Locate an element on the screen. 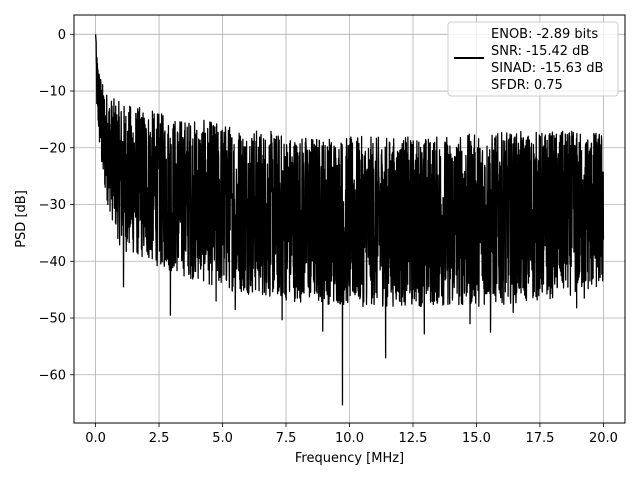 This screenshot has height=480, width=640. x-axis-label: Frequency [MHz] is located at coordinates (349, 458).